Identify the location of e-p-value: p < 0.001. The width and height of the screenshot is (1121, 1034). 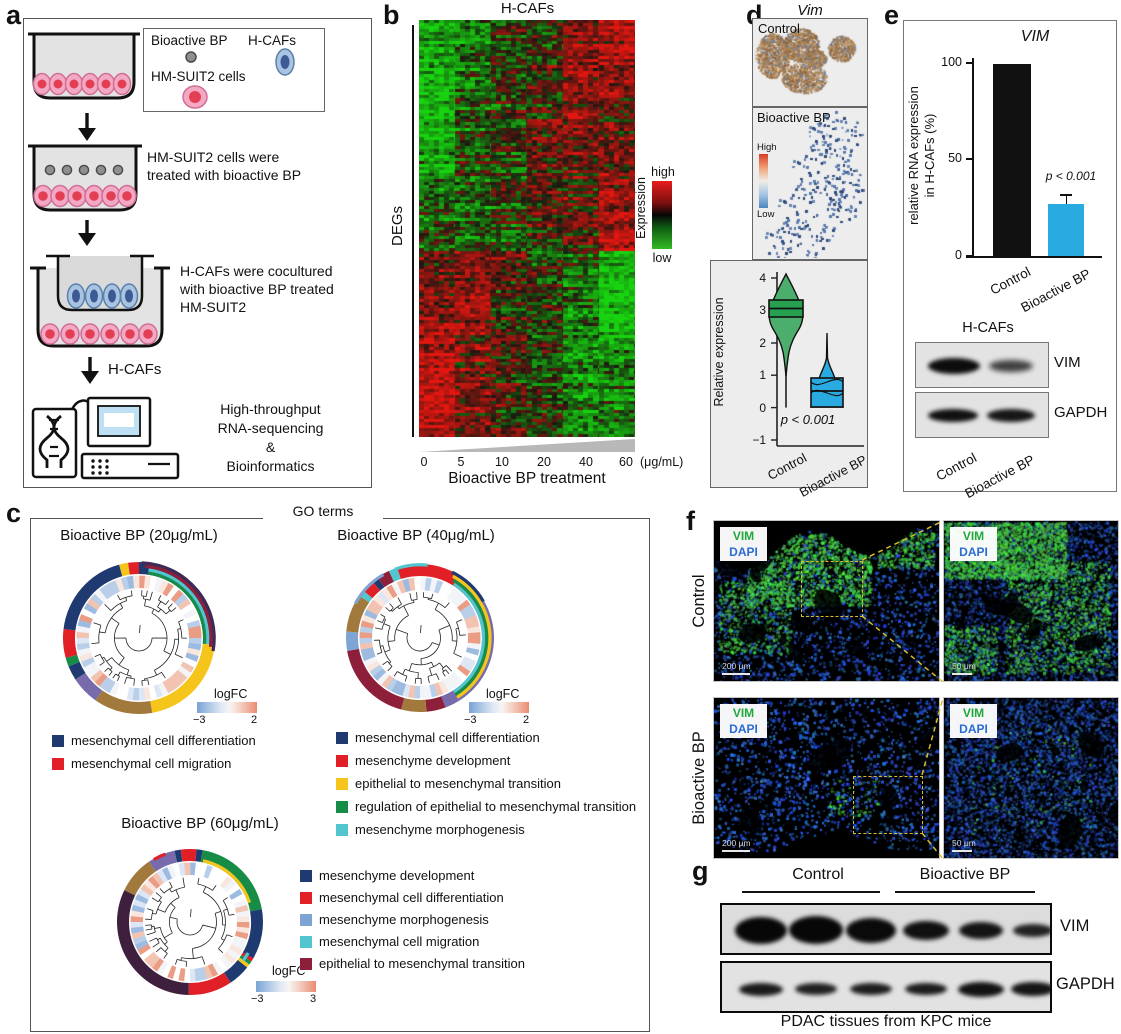
(1071, 176).